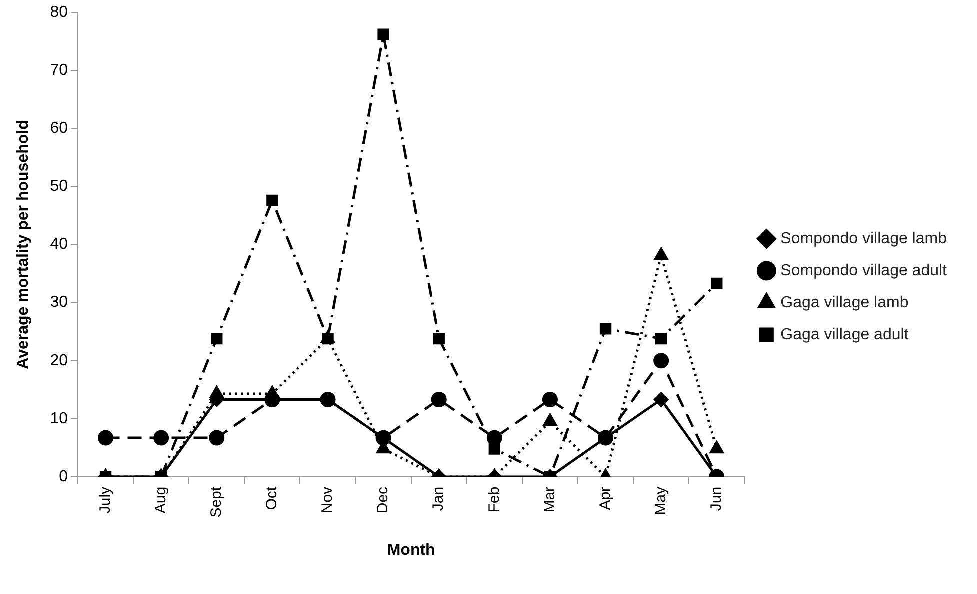  I want to click on legend-label: Gaga village adult, so click(845, 335).